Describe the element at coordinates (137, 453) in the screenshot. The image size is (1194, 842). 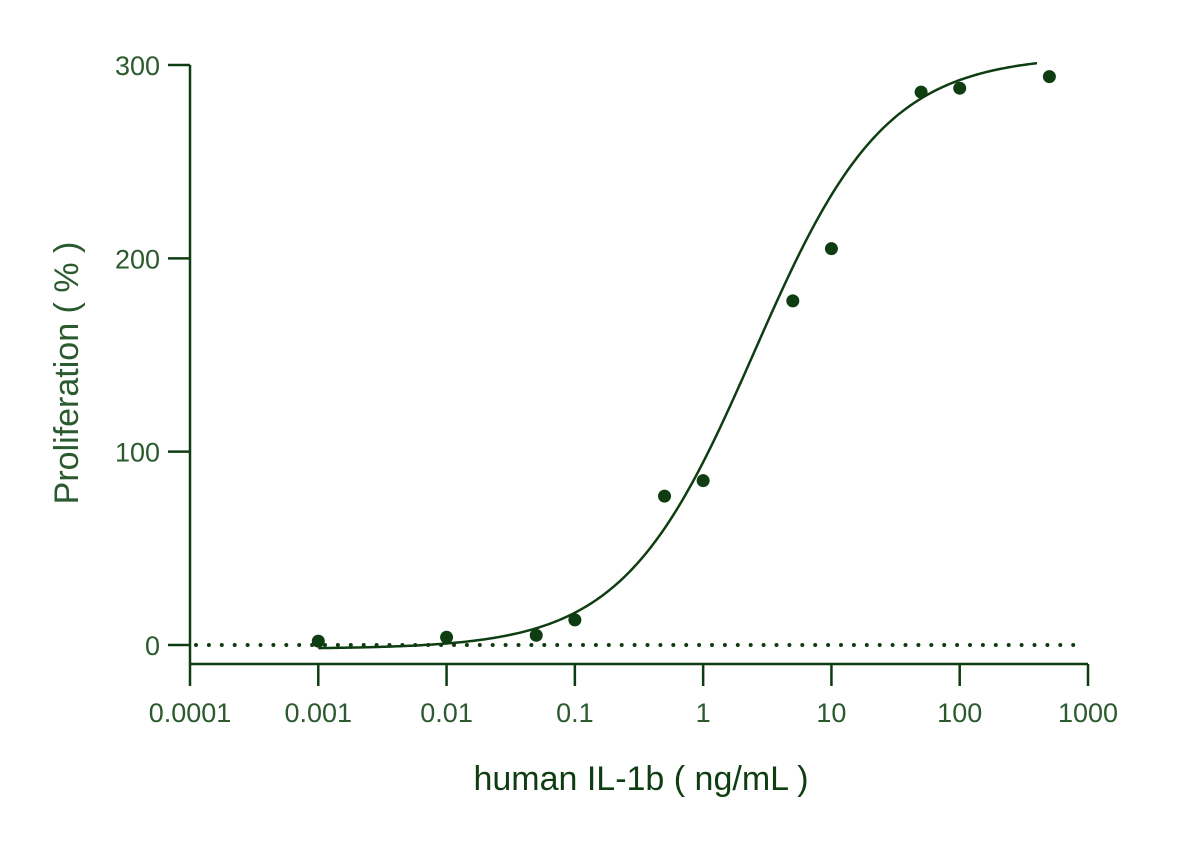
I see `y-tick-label: 100` at that location.